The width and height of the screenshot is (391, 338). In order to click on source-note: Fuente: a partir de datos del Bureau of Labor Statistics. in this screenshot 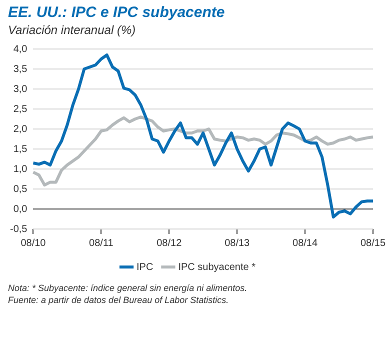, I will do `click(119, 300)`.